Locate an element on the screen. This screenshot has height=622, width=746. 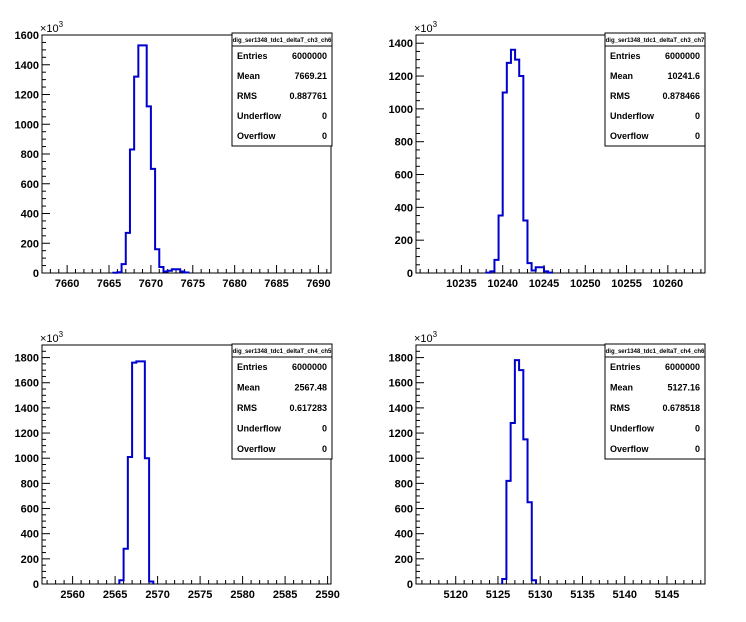
stats-title: dig_ser1348_tdc1_deltaT_ch4_ch6 is located at coordinates (655, 352).